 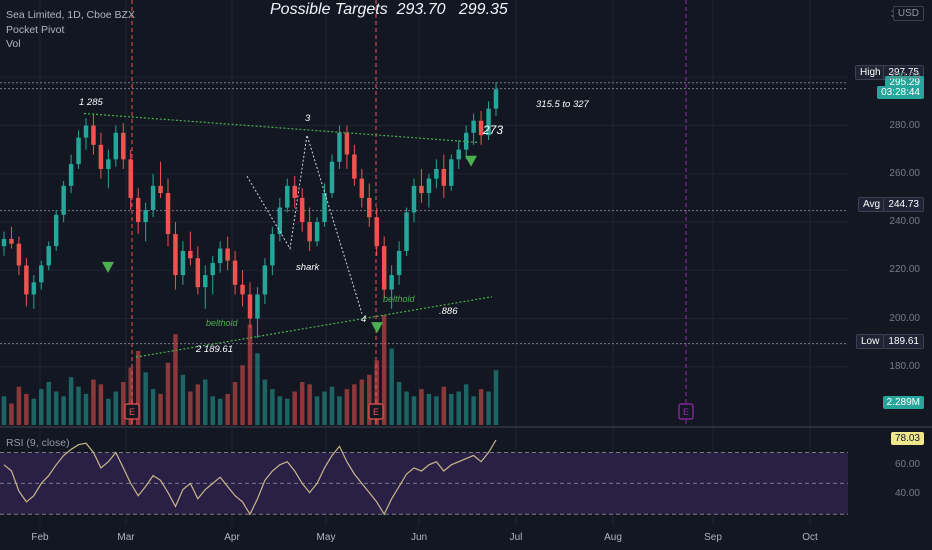 What do you see at coordinates (250, 477) in the screenshot?
I see `rsi-line` at bounding box center [250, 477].